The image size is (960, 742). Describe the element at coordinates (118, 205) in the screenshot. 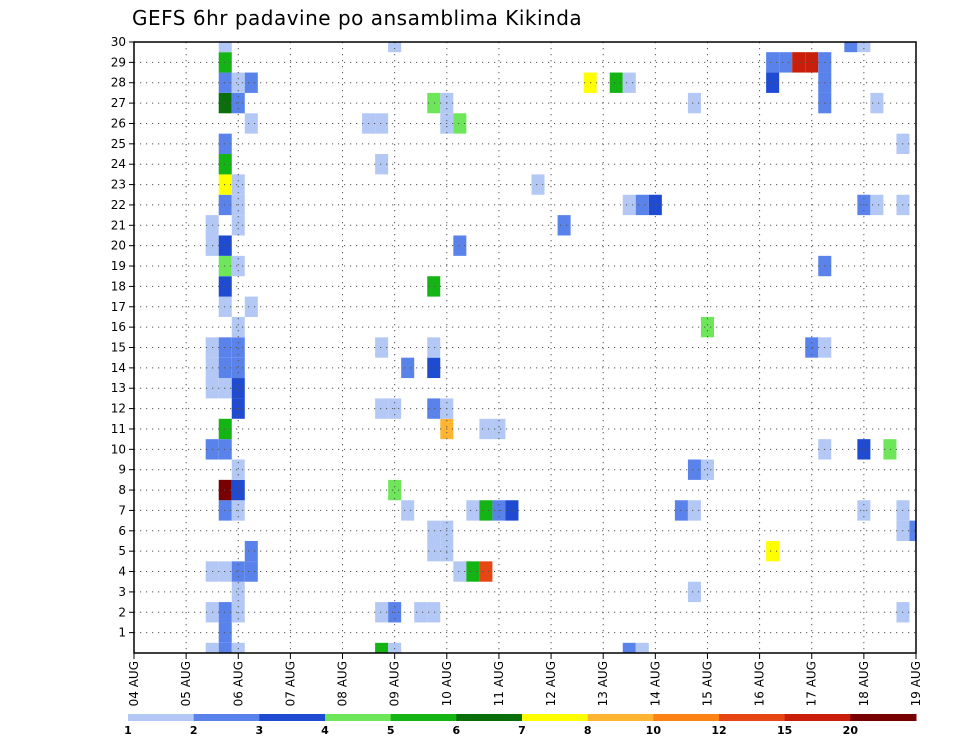

I see `y-tick-label: 22` at that location.